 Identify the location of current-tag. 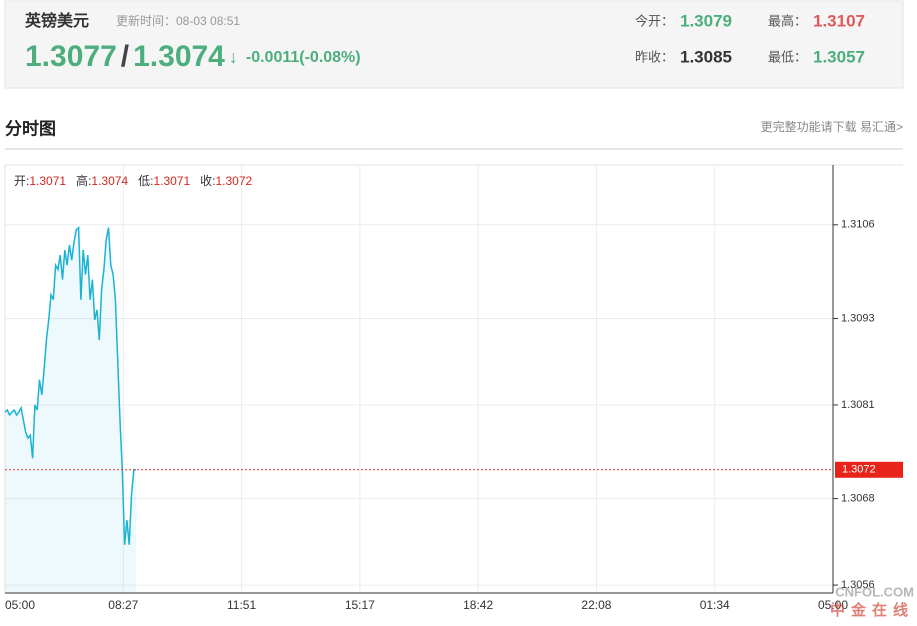
(869, 469).